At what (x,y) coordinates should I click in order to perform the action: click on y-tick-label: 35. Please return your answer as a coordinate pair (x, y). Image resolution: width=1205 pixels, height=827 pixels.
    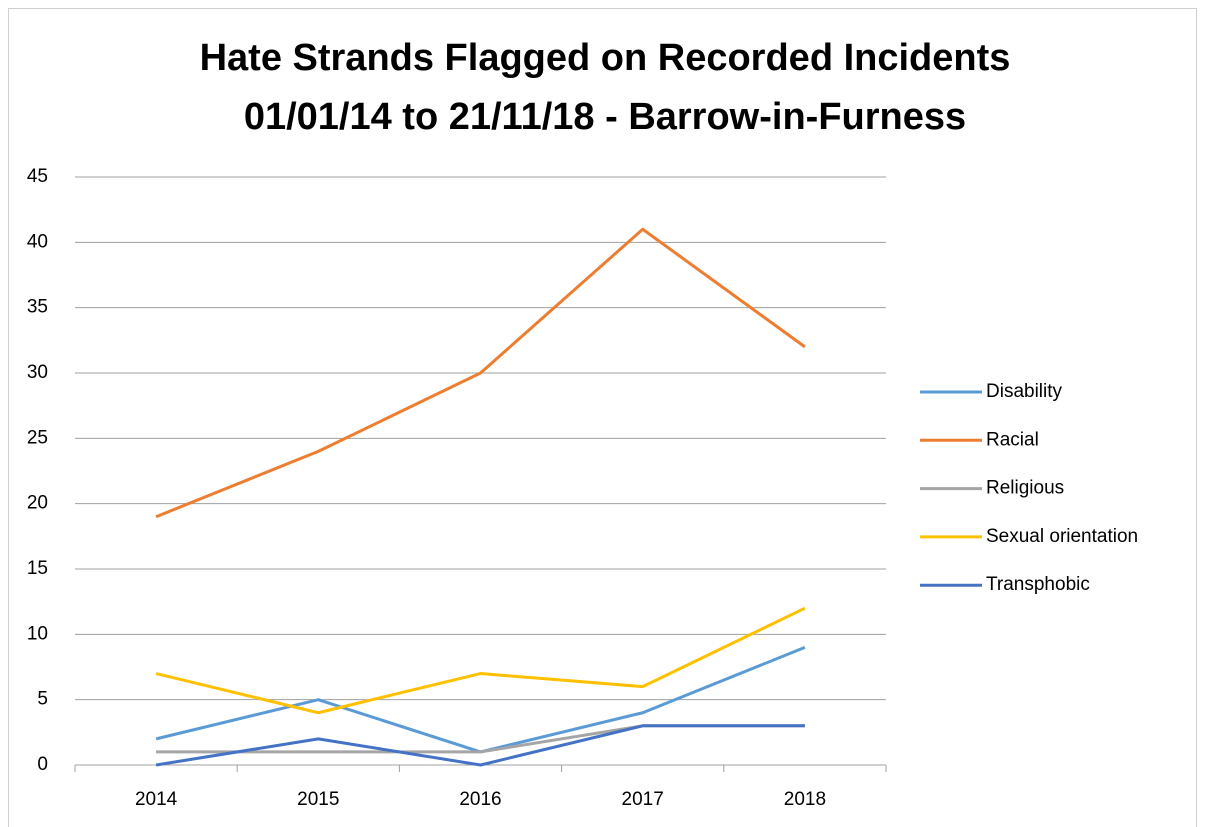
    Looking at the image, I should click on (37, 307).